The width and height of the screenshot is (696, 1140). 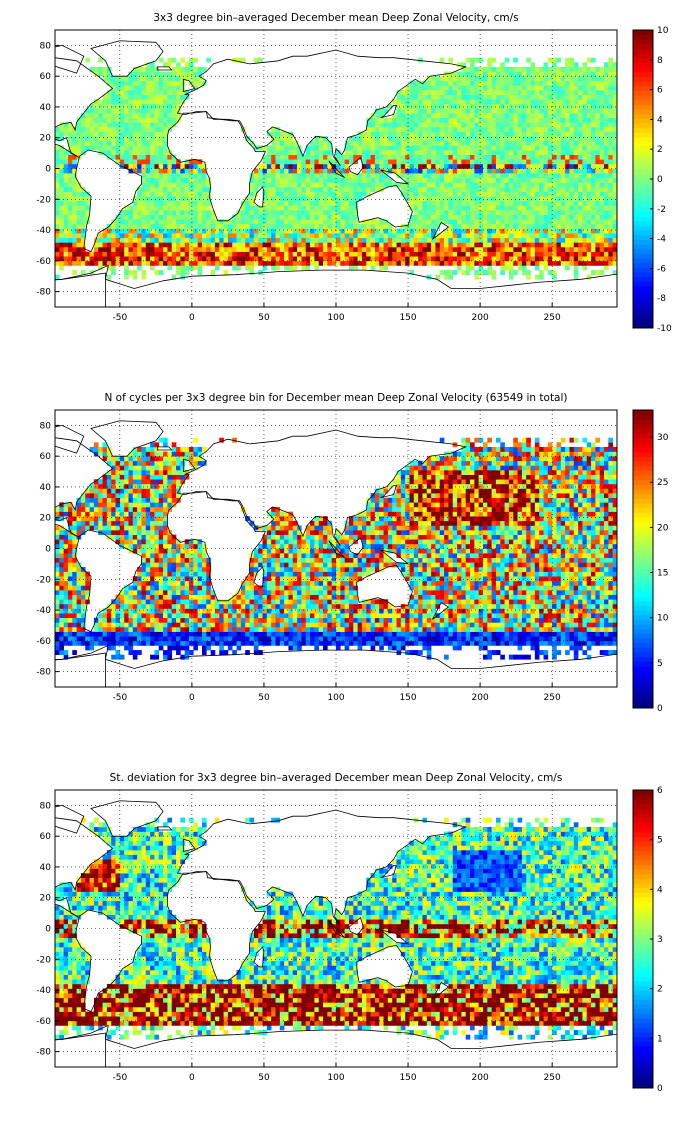 What do you see at coordinates (643, 140) in the screenshot?
I see `colorbar-step` at bounding box center [643, 140].